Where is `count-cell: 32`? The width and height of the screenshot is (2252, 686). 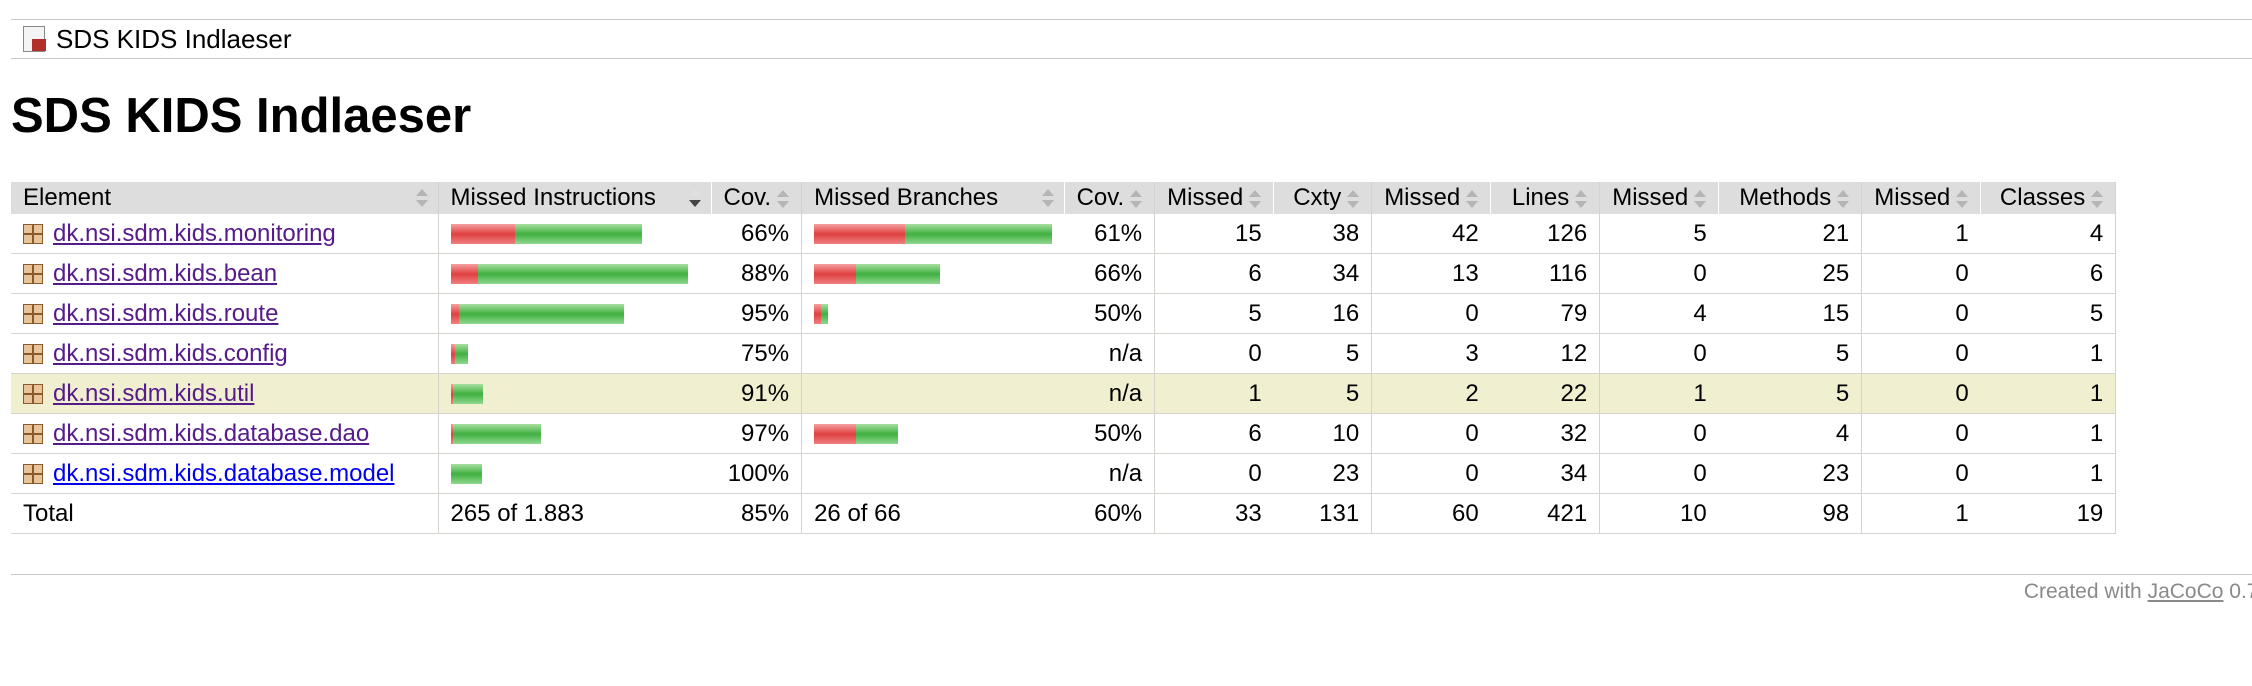
count-cell: 32 is located at coordinates (1545, 433).